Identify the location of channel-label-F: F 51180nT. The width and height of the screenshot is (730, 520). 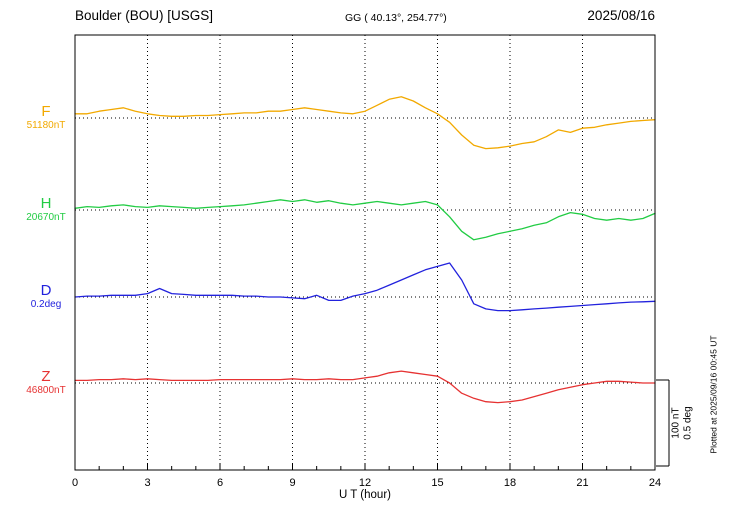
(46, 118).